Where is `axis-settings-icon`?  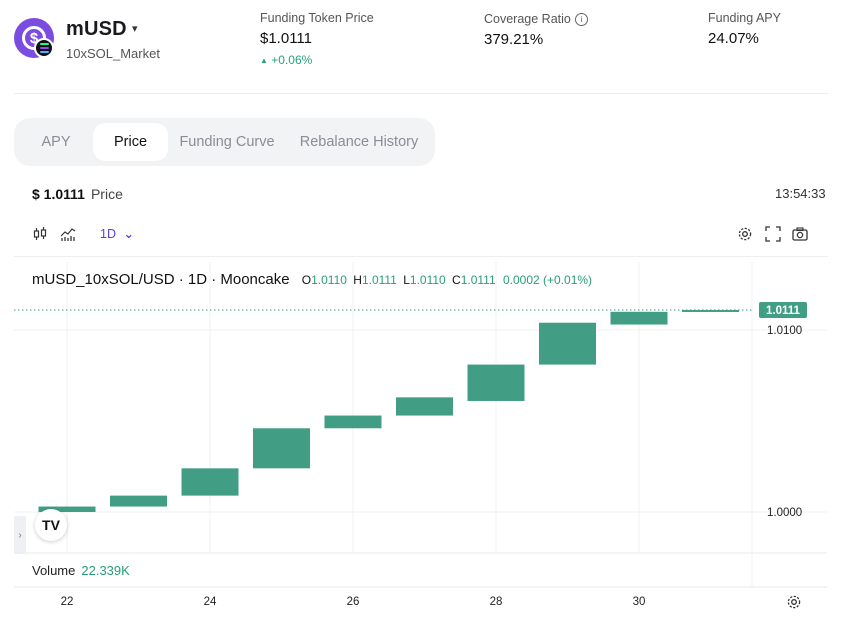 axis-settings-icon is located at coordinates (794, 602).